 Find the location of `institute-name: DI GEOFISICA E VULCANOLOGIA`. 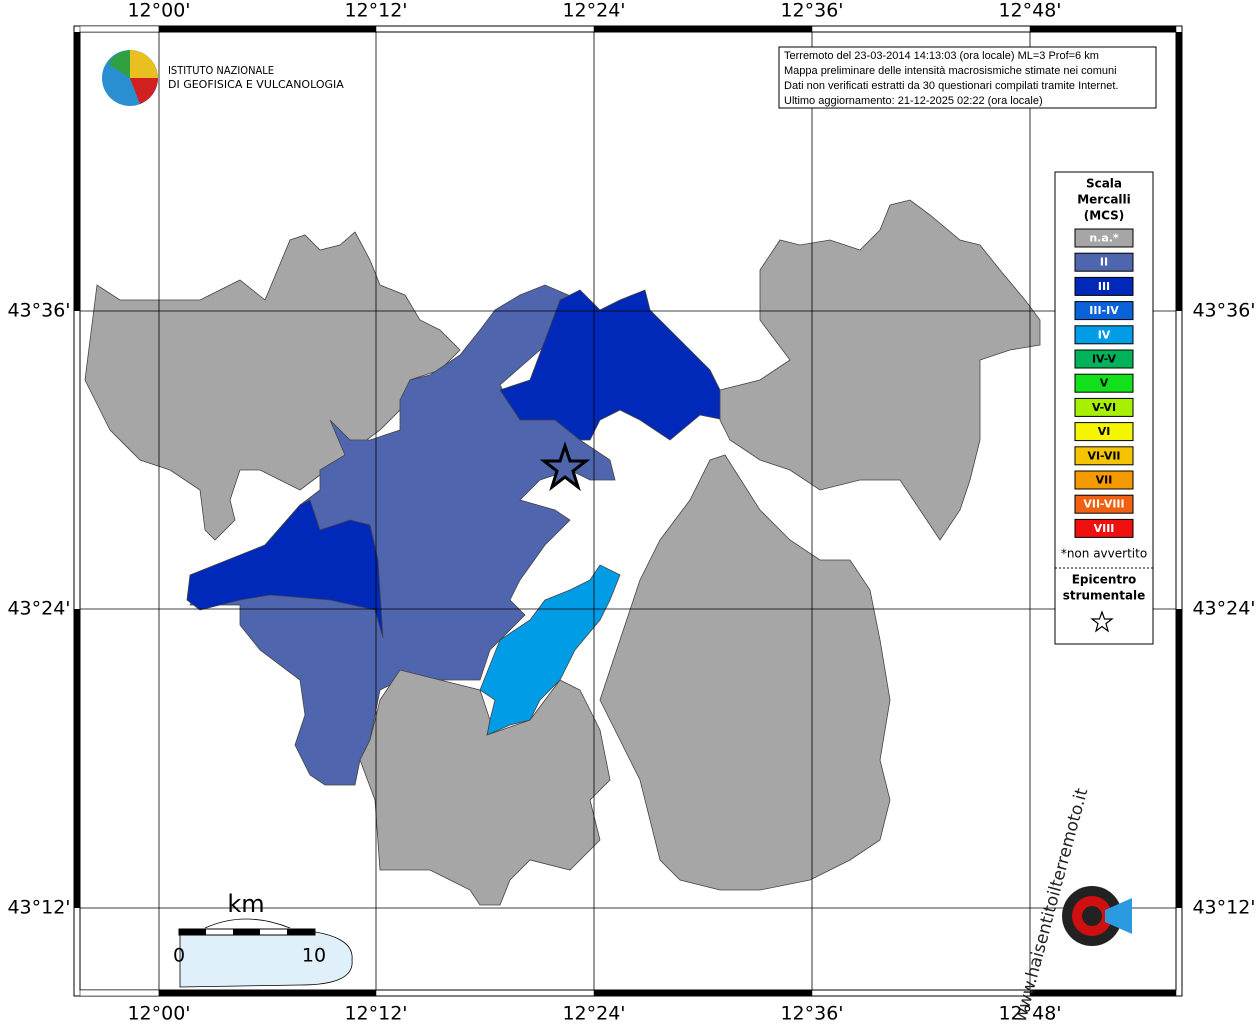

institute-name: DI GEOFISICA E VULCANOLOGIA is located at coordinates (256, 84).